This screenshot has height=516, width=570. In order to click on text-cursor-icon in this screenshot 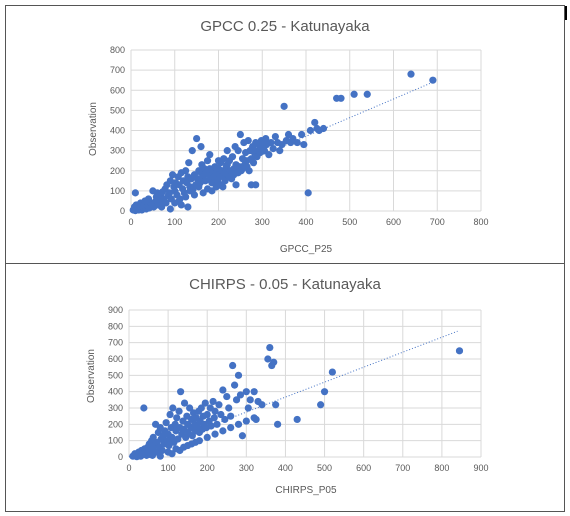, I will do `click(566, 13)`.